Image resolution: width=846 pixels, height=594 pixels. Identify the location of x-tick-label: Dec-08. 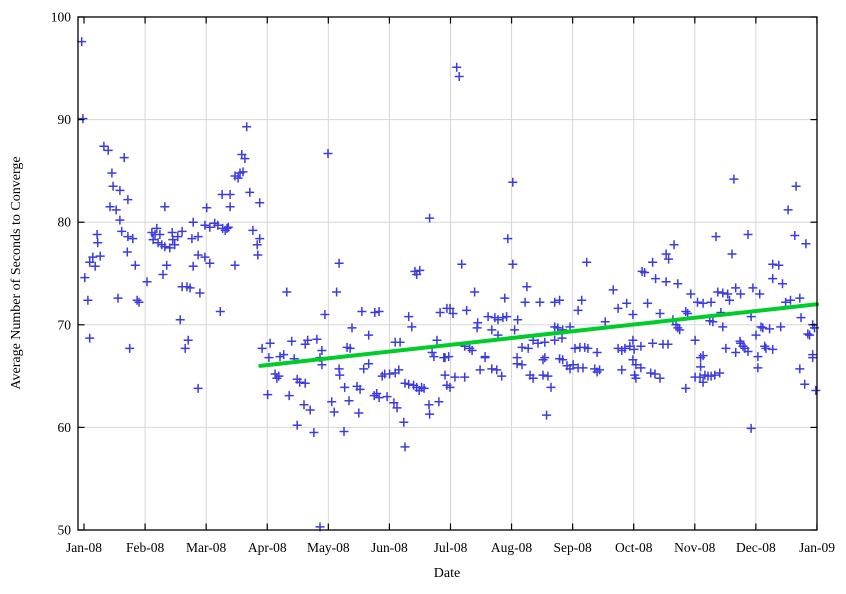
(756, 547).